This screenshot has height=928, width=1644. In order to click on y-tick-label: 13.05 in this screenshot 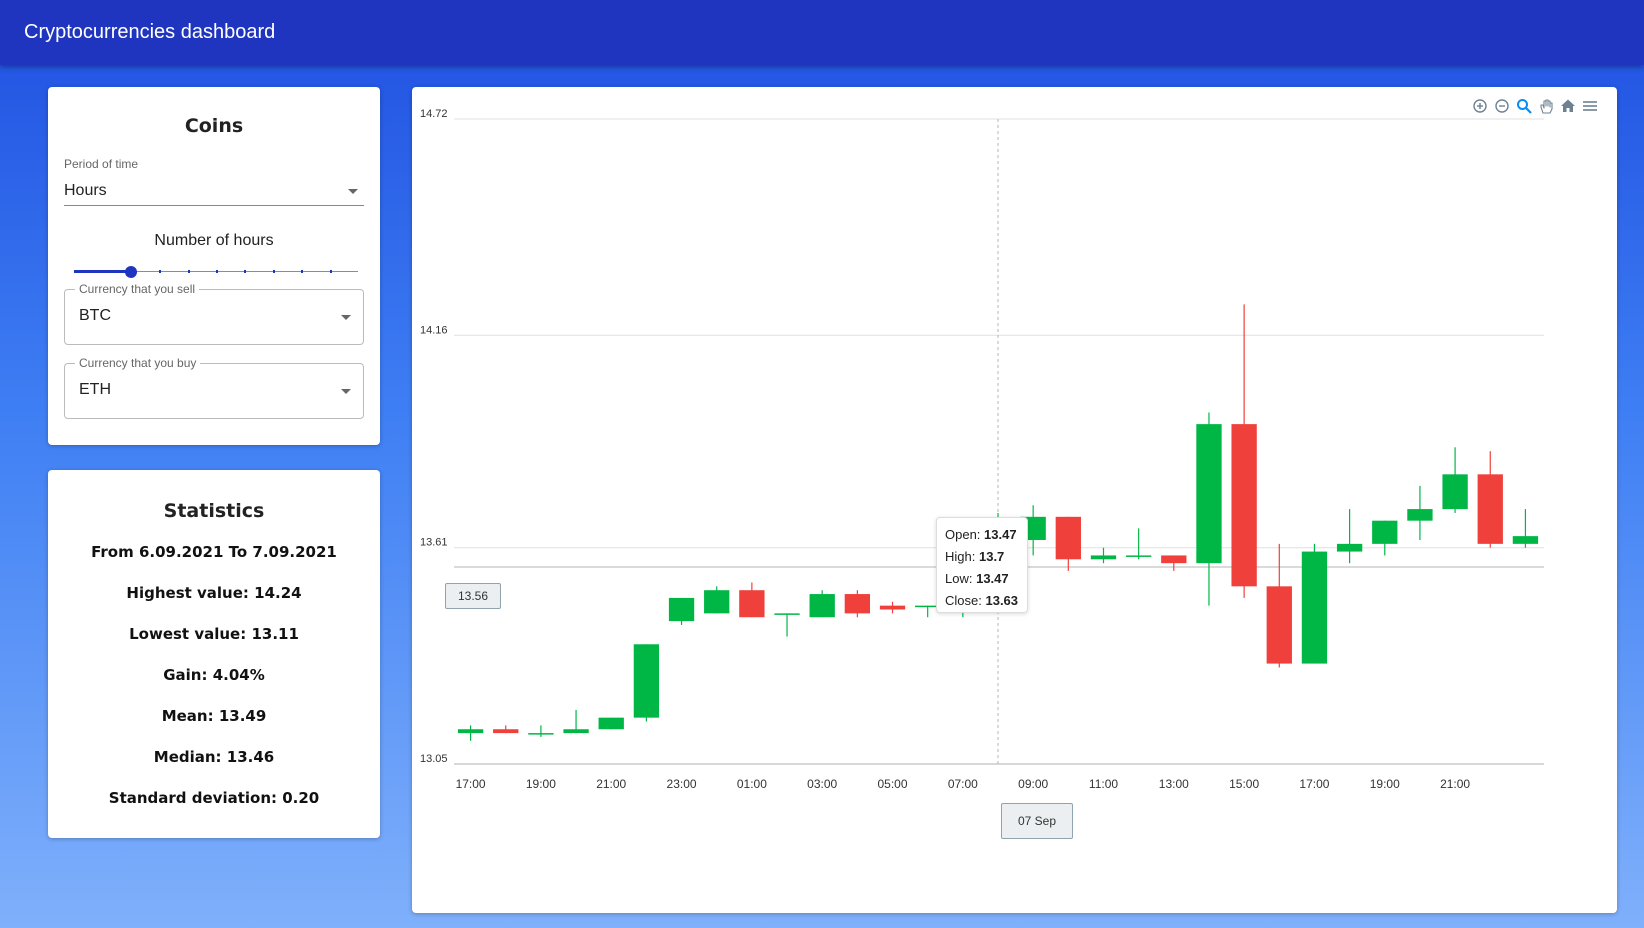, I will do `click(434, 759)`.